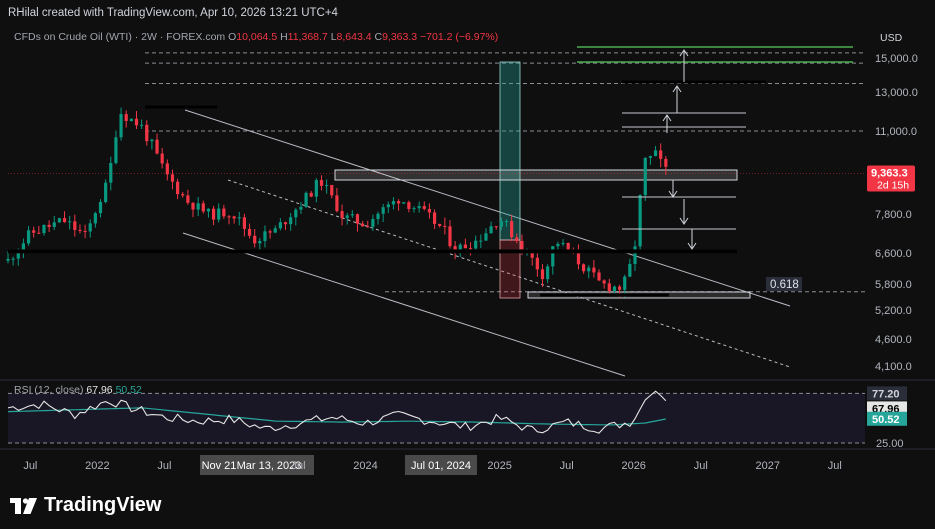 Image resolution: width=935 pixels, height=529 pixels. Describe the element at coordinates (23, 505) in the screenshot. I see `tradingview-logo-icon` at that location.